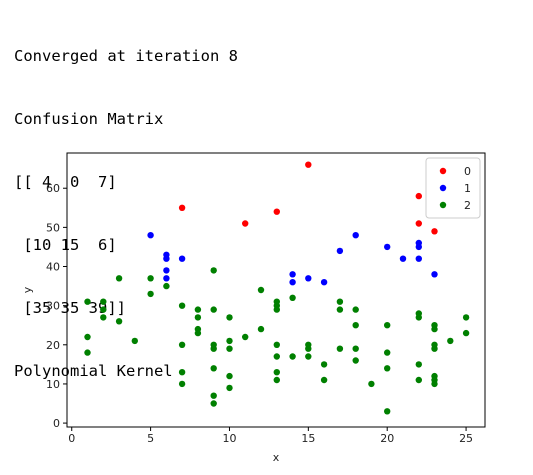  Describe the element at coordinates (56, 423) in the screenshot. I see `y-tick-label-0: 0` at that location.